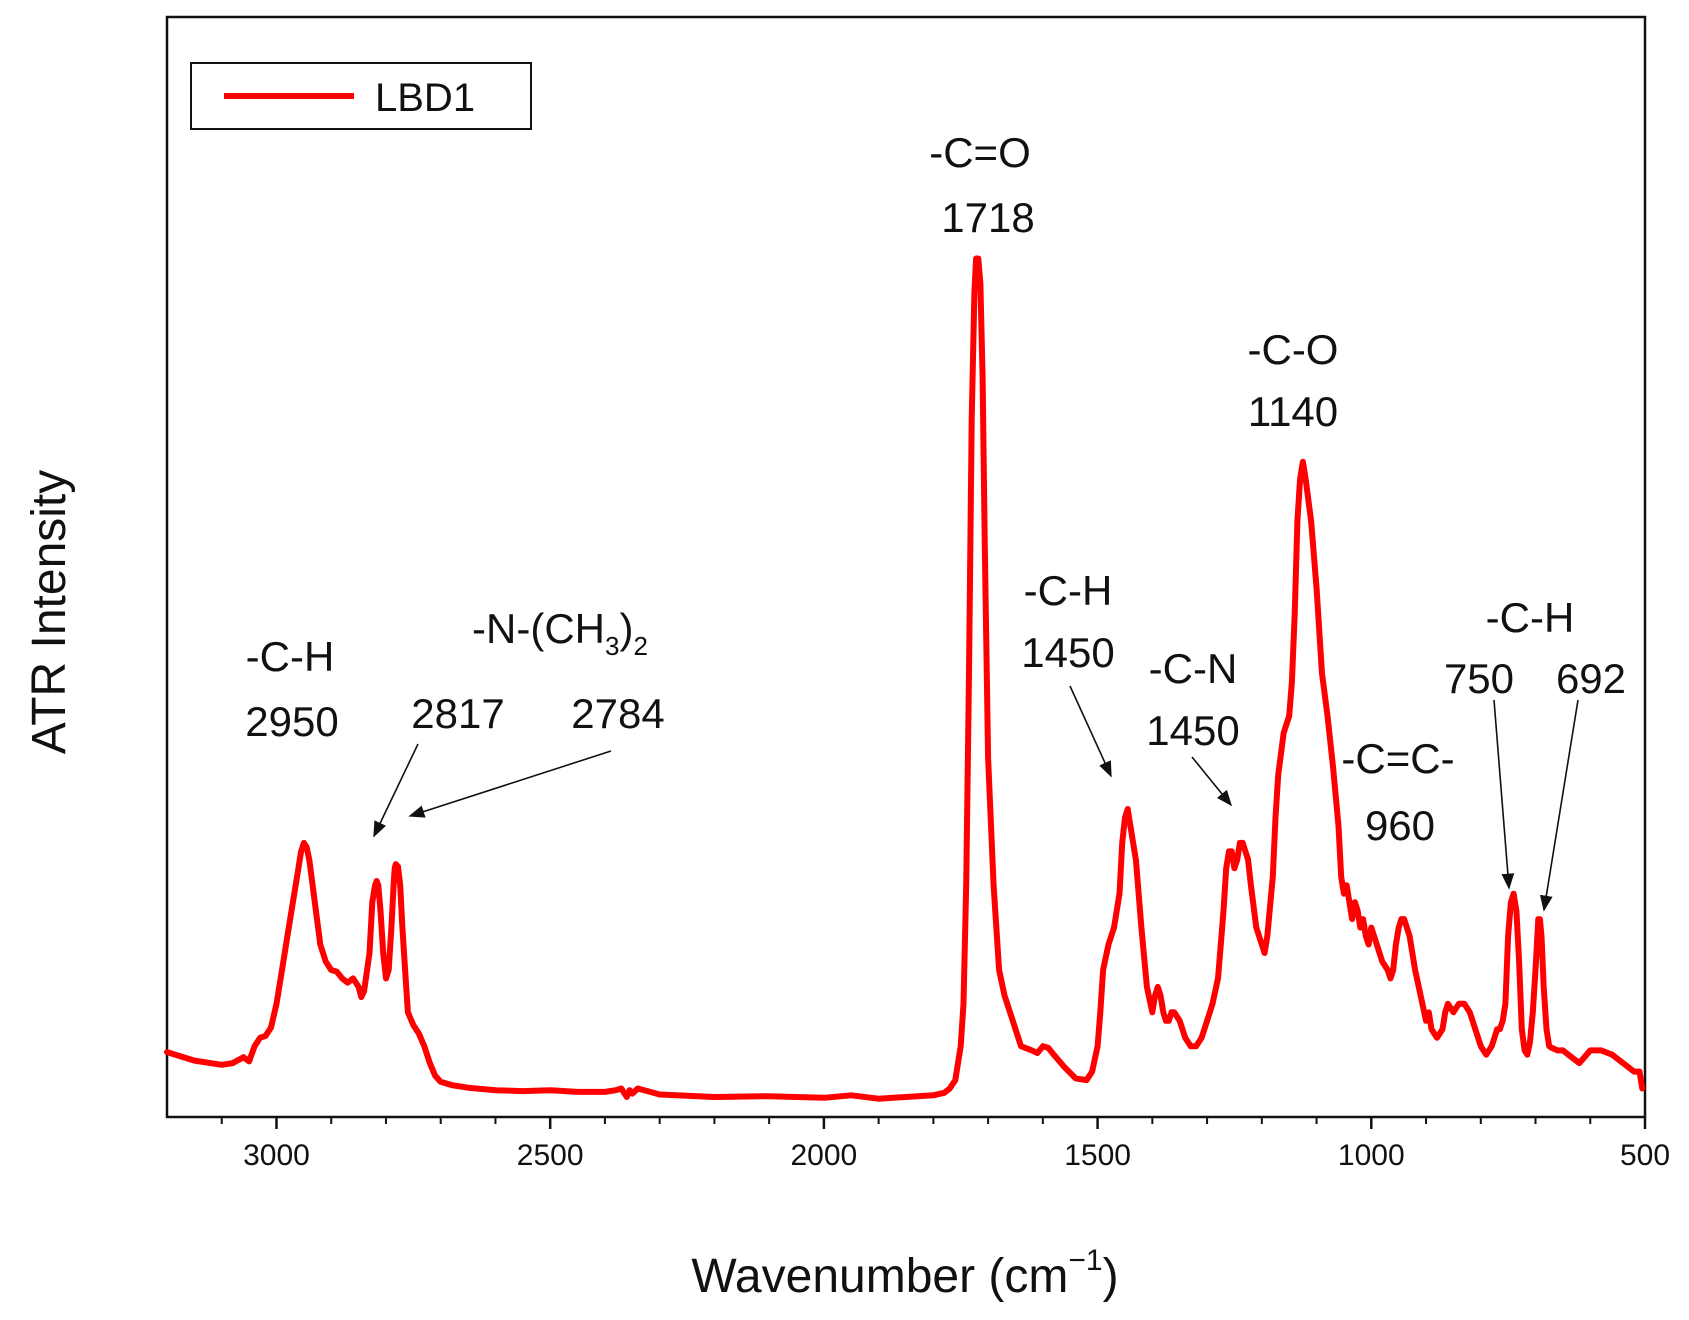 The height and width of the screenshot is (1320, 1689). What do you see at coordinates (987, 217) in the screenshot?
I see `annotation-co-1718-value: 1718` at bounding box center [987, 217].